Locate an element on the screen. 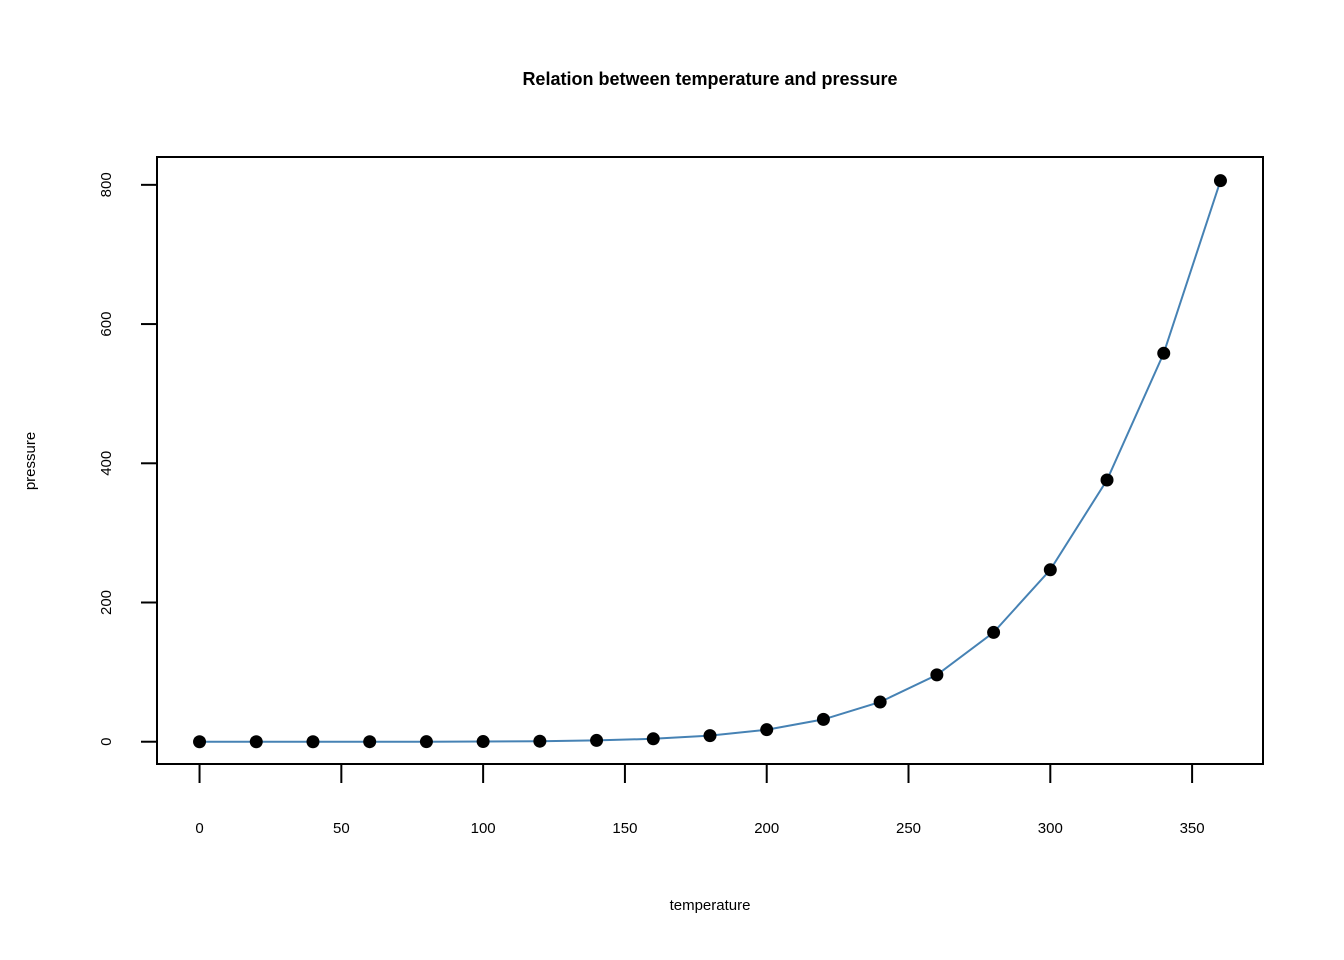 Image resolution: width=1344 pixels, height=960 pixels. x-tick-label: 250 is located at coordinates (908, 828).